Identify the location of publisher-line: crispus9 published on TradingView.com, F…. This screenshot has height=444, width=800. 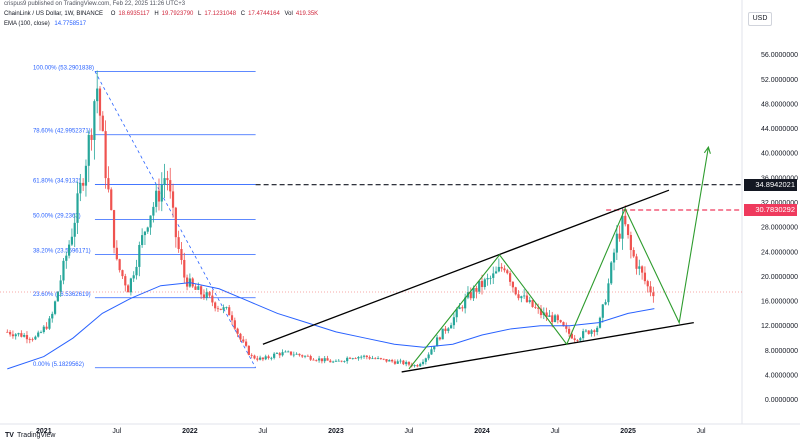
(95, 4).